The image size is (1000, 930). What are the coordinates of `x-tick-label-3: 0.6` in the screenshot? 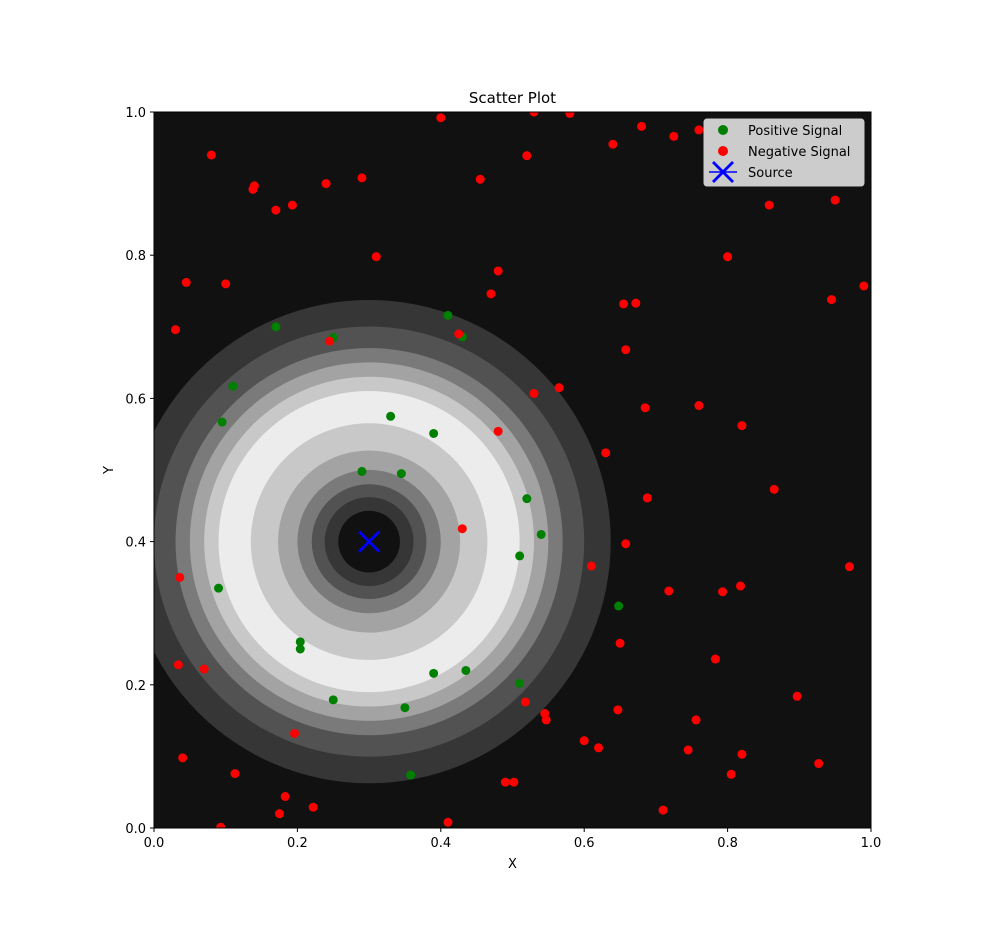 It's located at (584, 843).